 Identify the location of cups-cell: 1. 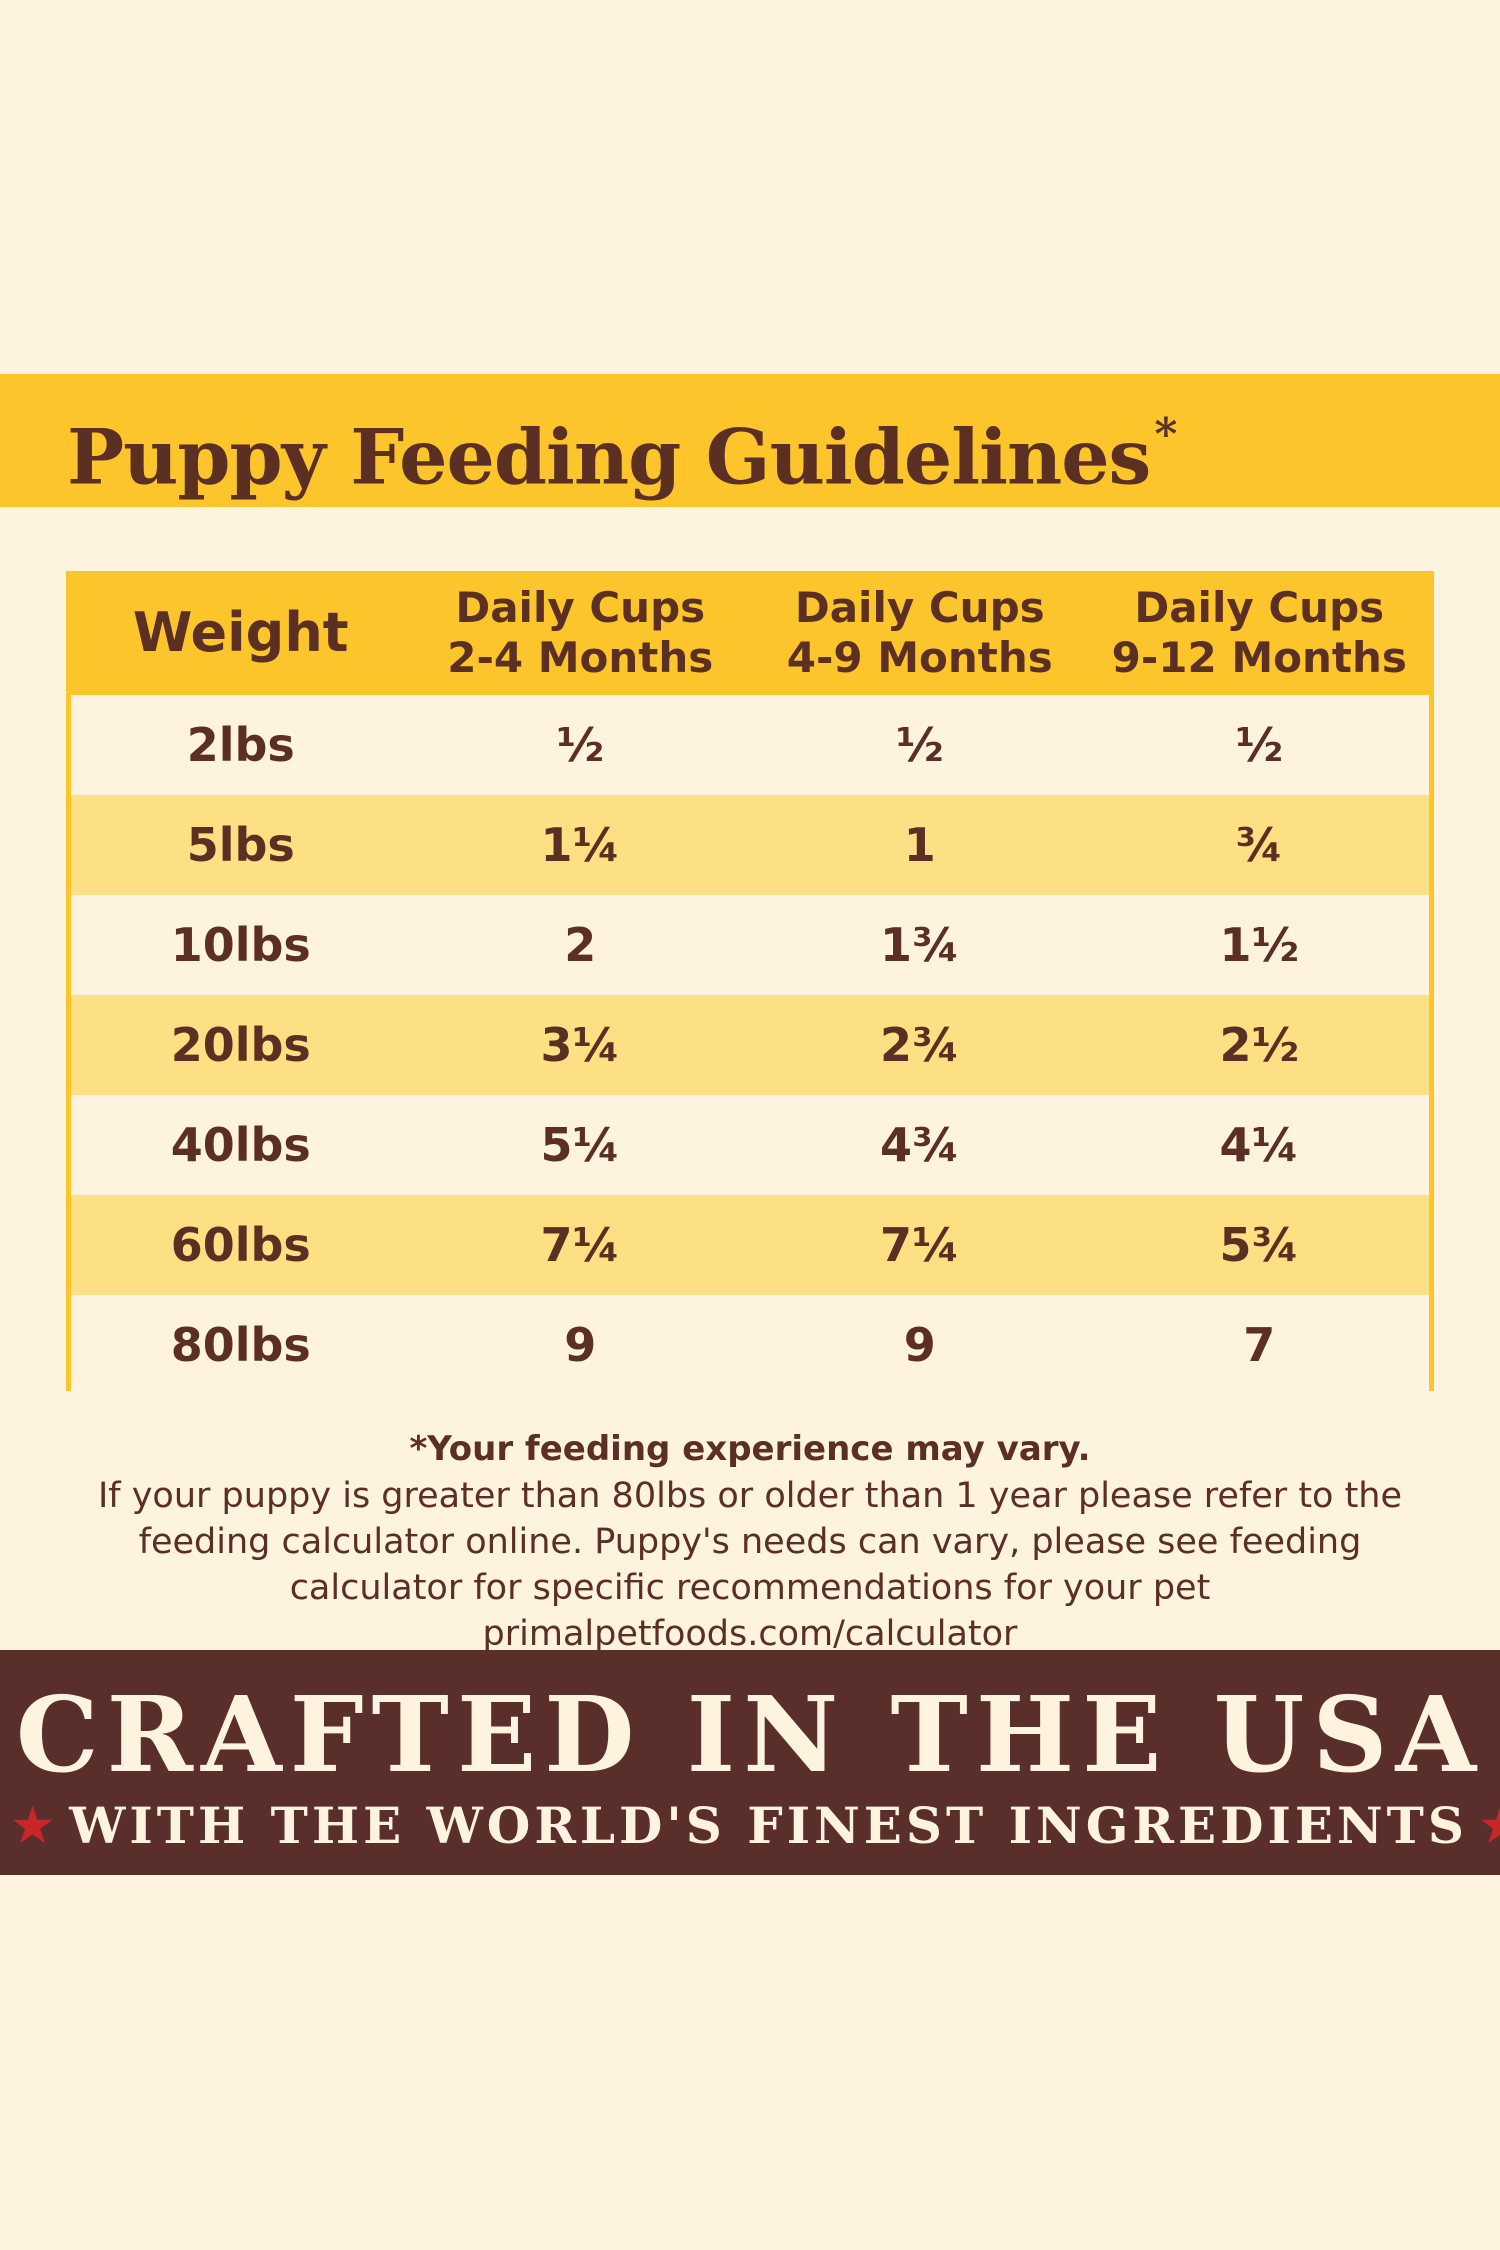
(920, 845).